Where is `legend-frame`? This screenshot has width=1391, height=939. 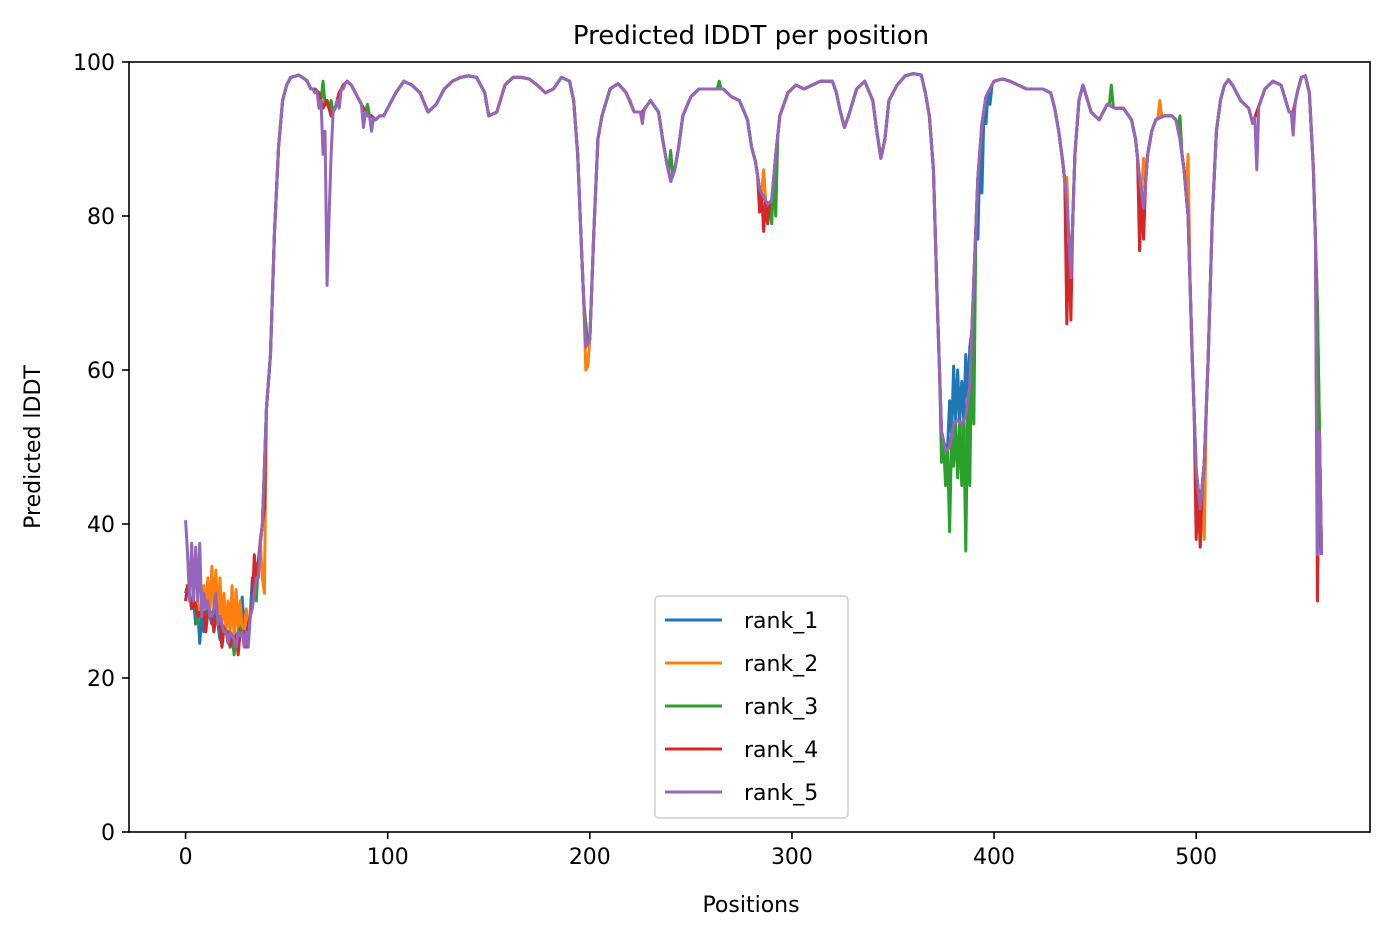
legend-frame is located at coordinates (751, 707).